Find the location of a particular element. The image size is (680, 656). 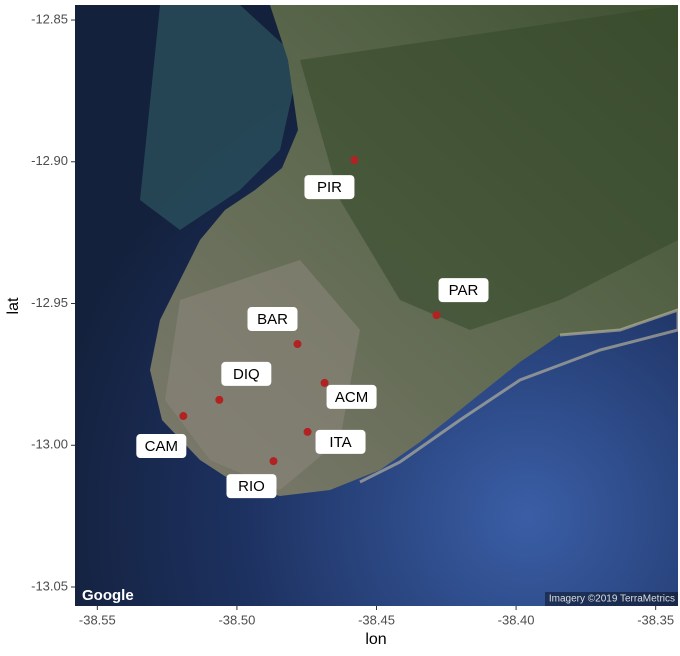

x-tick-label: -38.55 is located at coordinates (97, 619).